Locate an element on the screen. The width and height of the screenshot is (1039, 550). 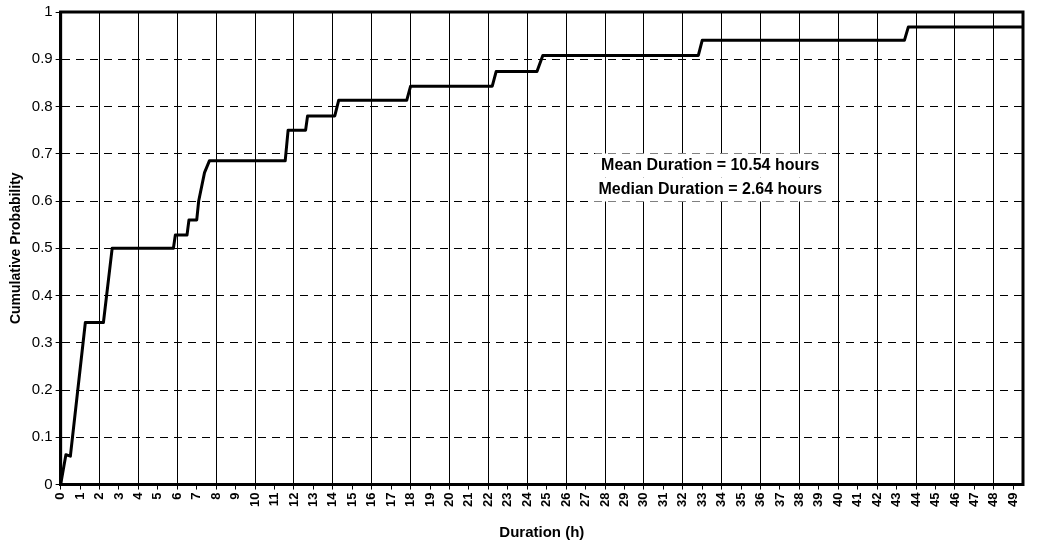
x-tick-label: 6 is located at coordinates (176, 496).